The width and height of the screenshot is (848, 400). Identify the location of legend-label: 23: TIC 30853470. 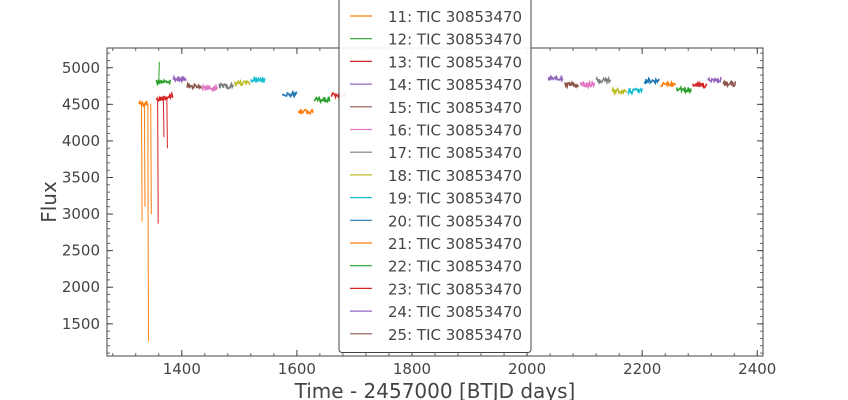
(455, 289).